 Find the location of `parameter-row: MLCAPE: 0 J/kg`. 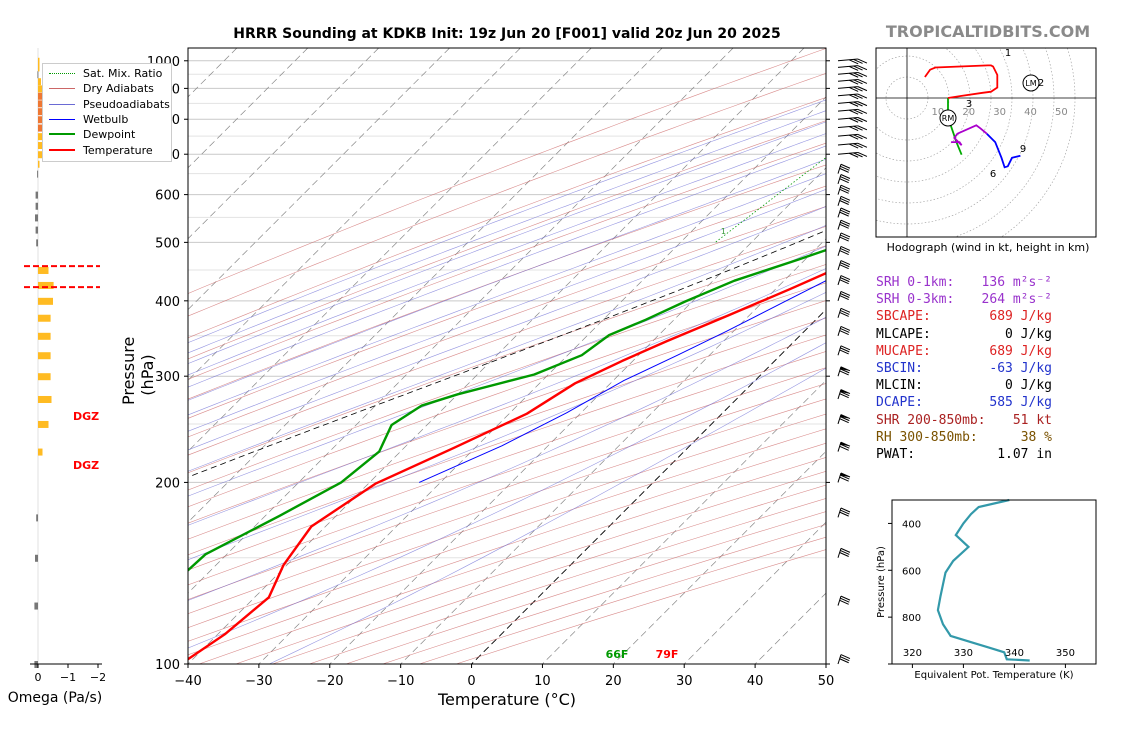

parameter-row: MLCAPE: 0 J/kg is located at coordinates (996, 334).